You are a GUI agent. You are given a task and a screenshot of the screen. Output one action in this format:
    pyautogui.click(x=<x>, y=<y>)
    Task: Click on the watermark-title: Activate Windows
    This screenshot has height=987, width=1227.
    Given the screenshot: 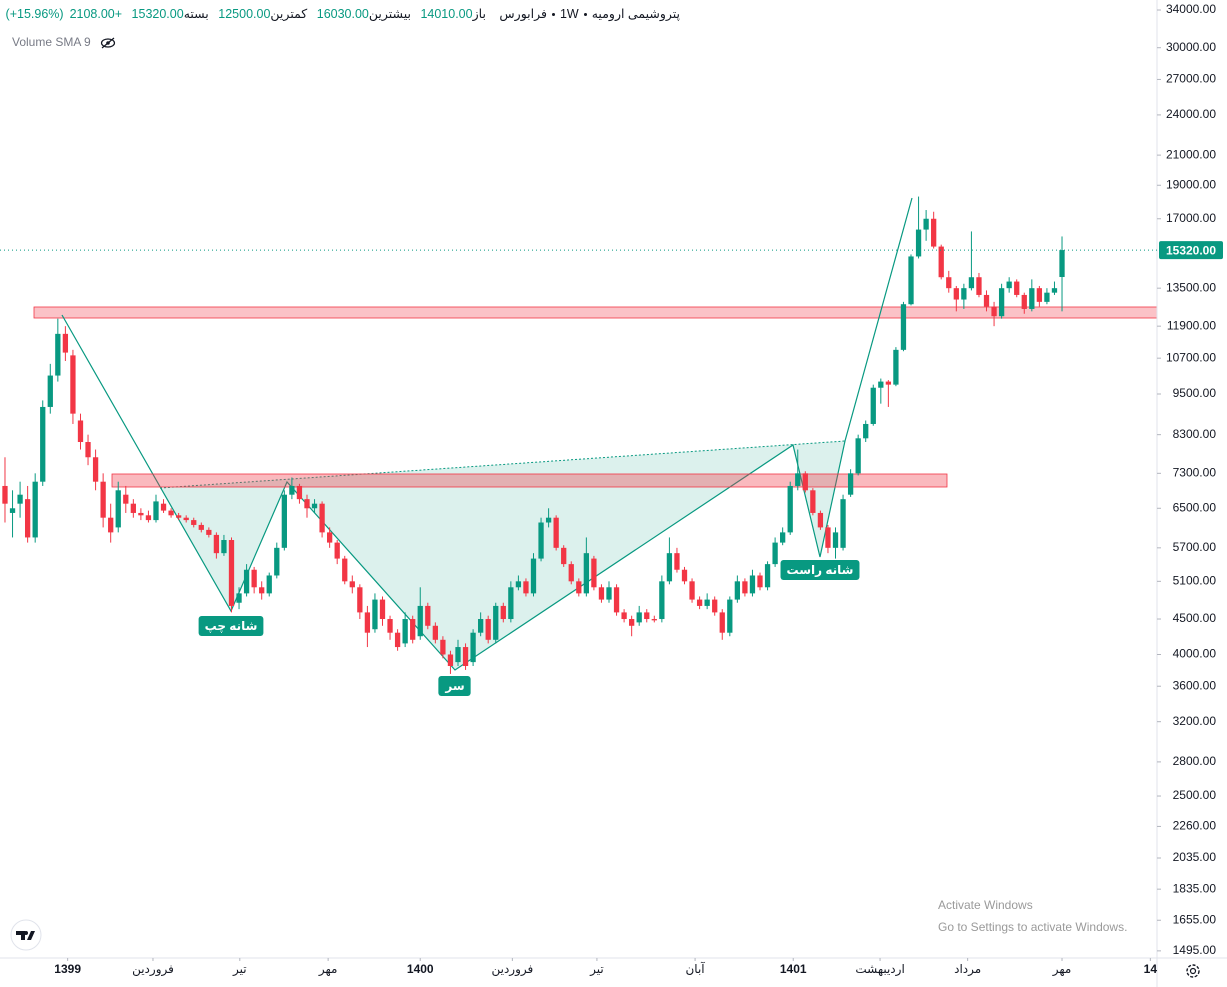 What is the action you would take?
    pyautogui.click(x=985, y=905)
    